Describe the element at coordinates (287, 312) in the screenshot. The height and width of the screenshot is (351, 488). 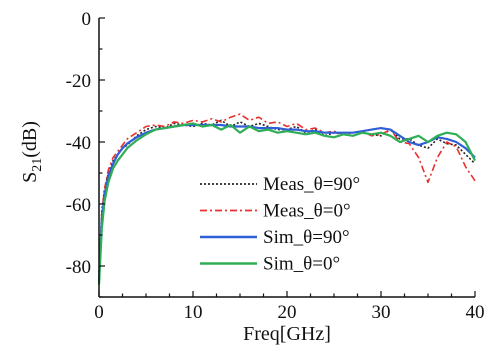
I see `x-tick-label: 20` at that location.